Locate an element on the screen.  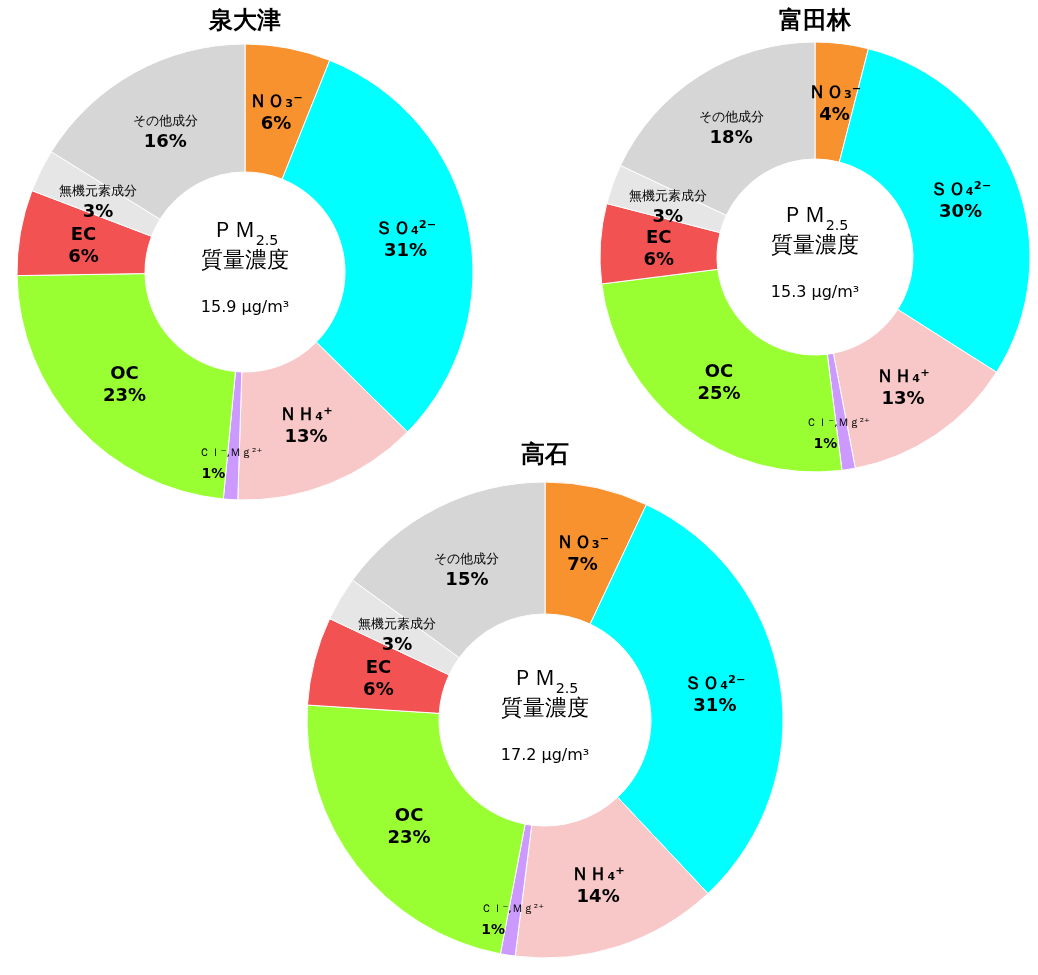
chart-title: 富田林 is located at coordinates (815, 20).